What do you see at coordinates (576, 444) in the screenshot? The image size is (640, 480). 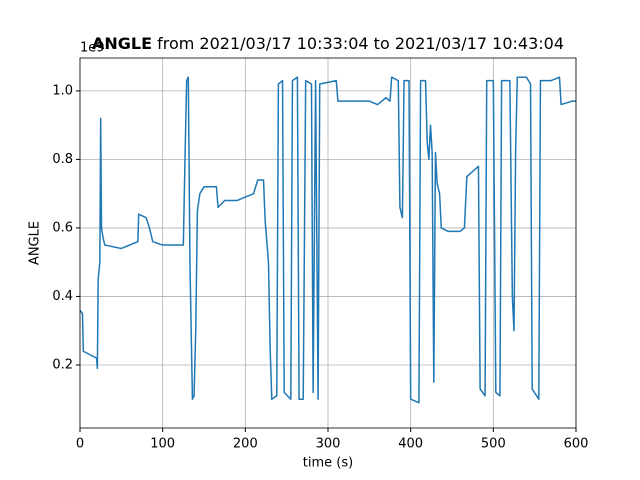 I see `x-tick-label: 600` at bounding box center [576, 444].